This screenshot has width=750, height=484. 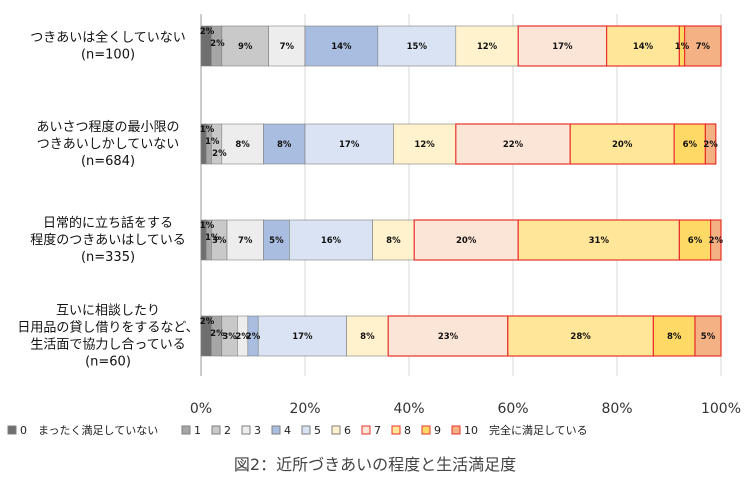 I want to click on category-label-line: 程度のつきあいはしている, so click(x=108, y=240).